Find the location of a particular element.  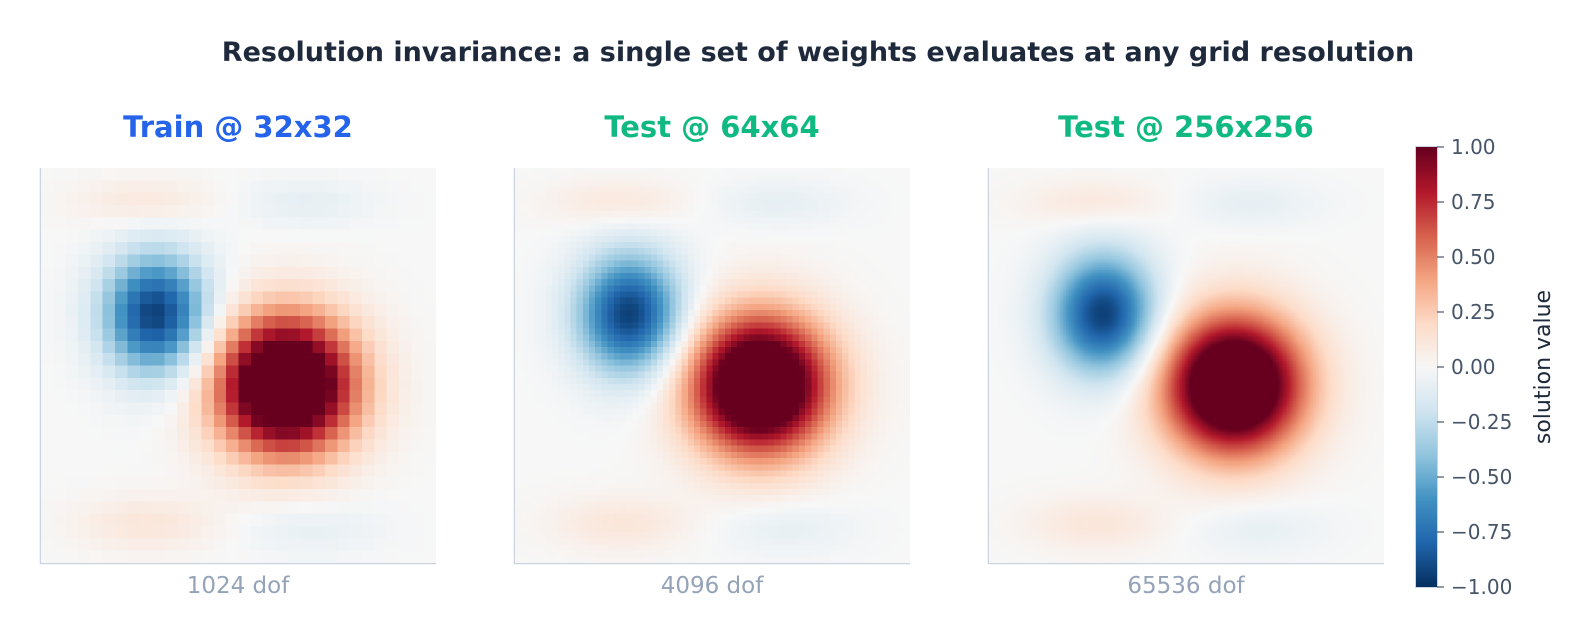

colorbar-tick-label: −0.25 is located at coordinates (1481, 422).